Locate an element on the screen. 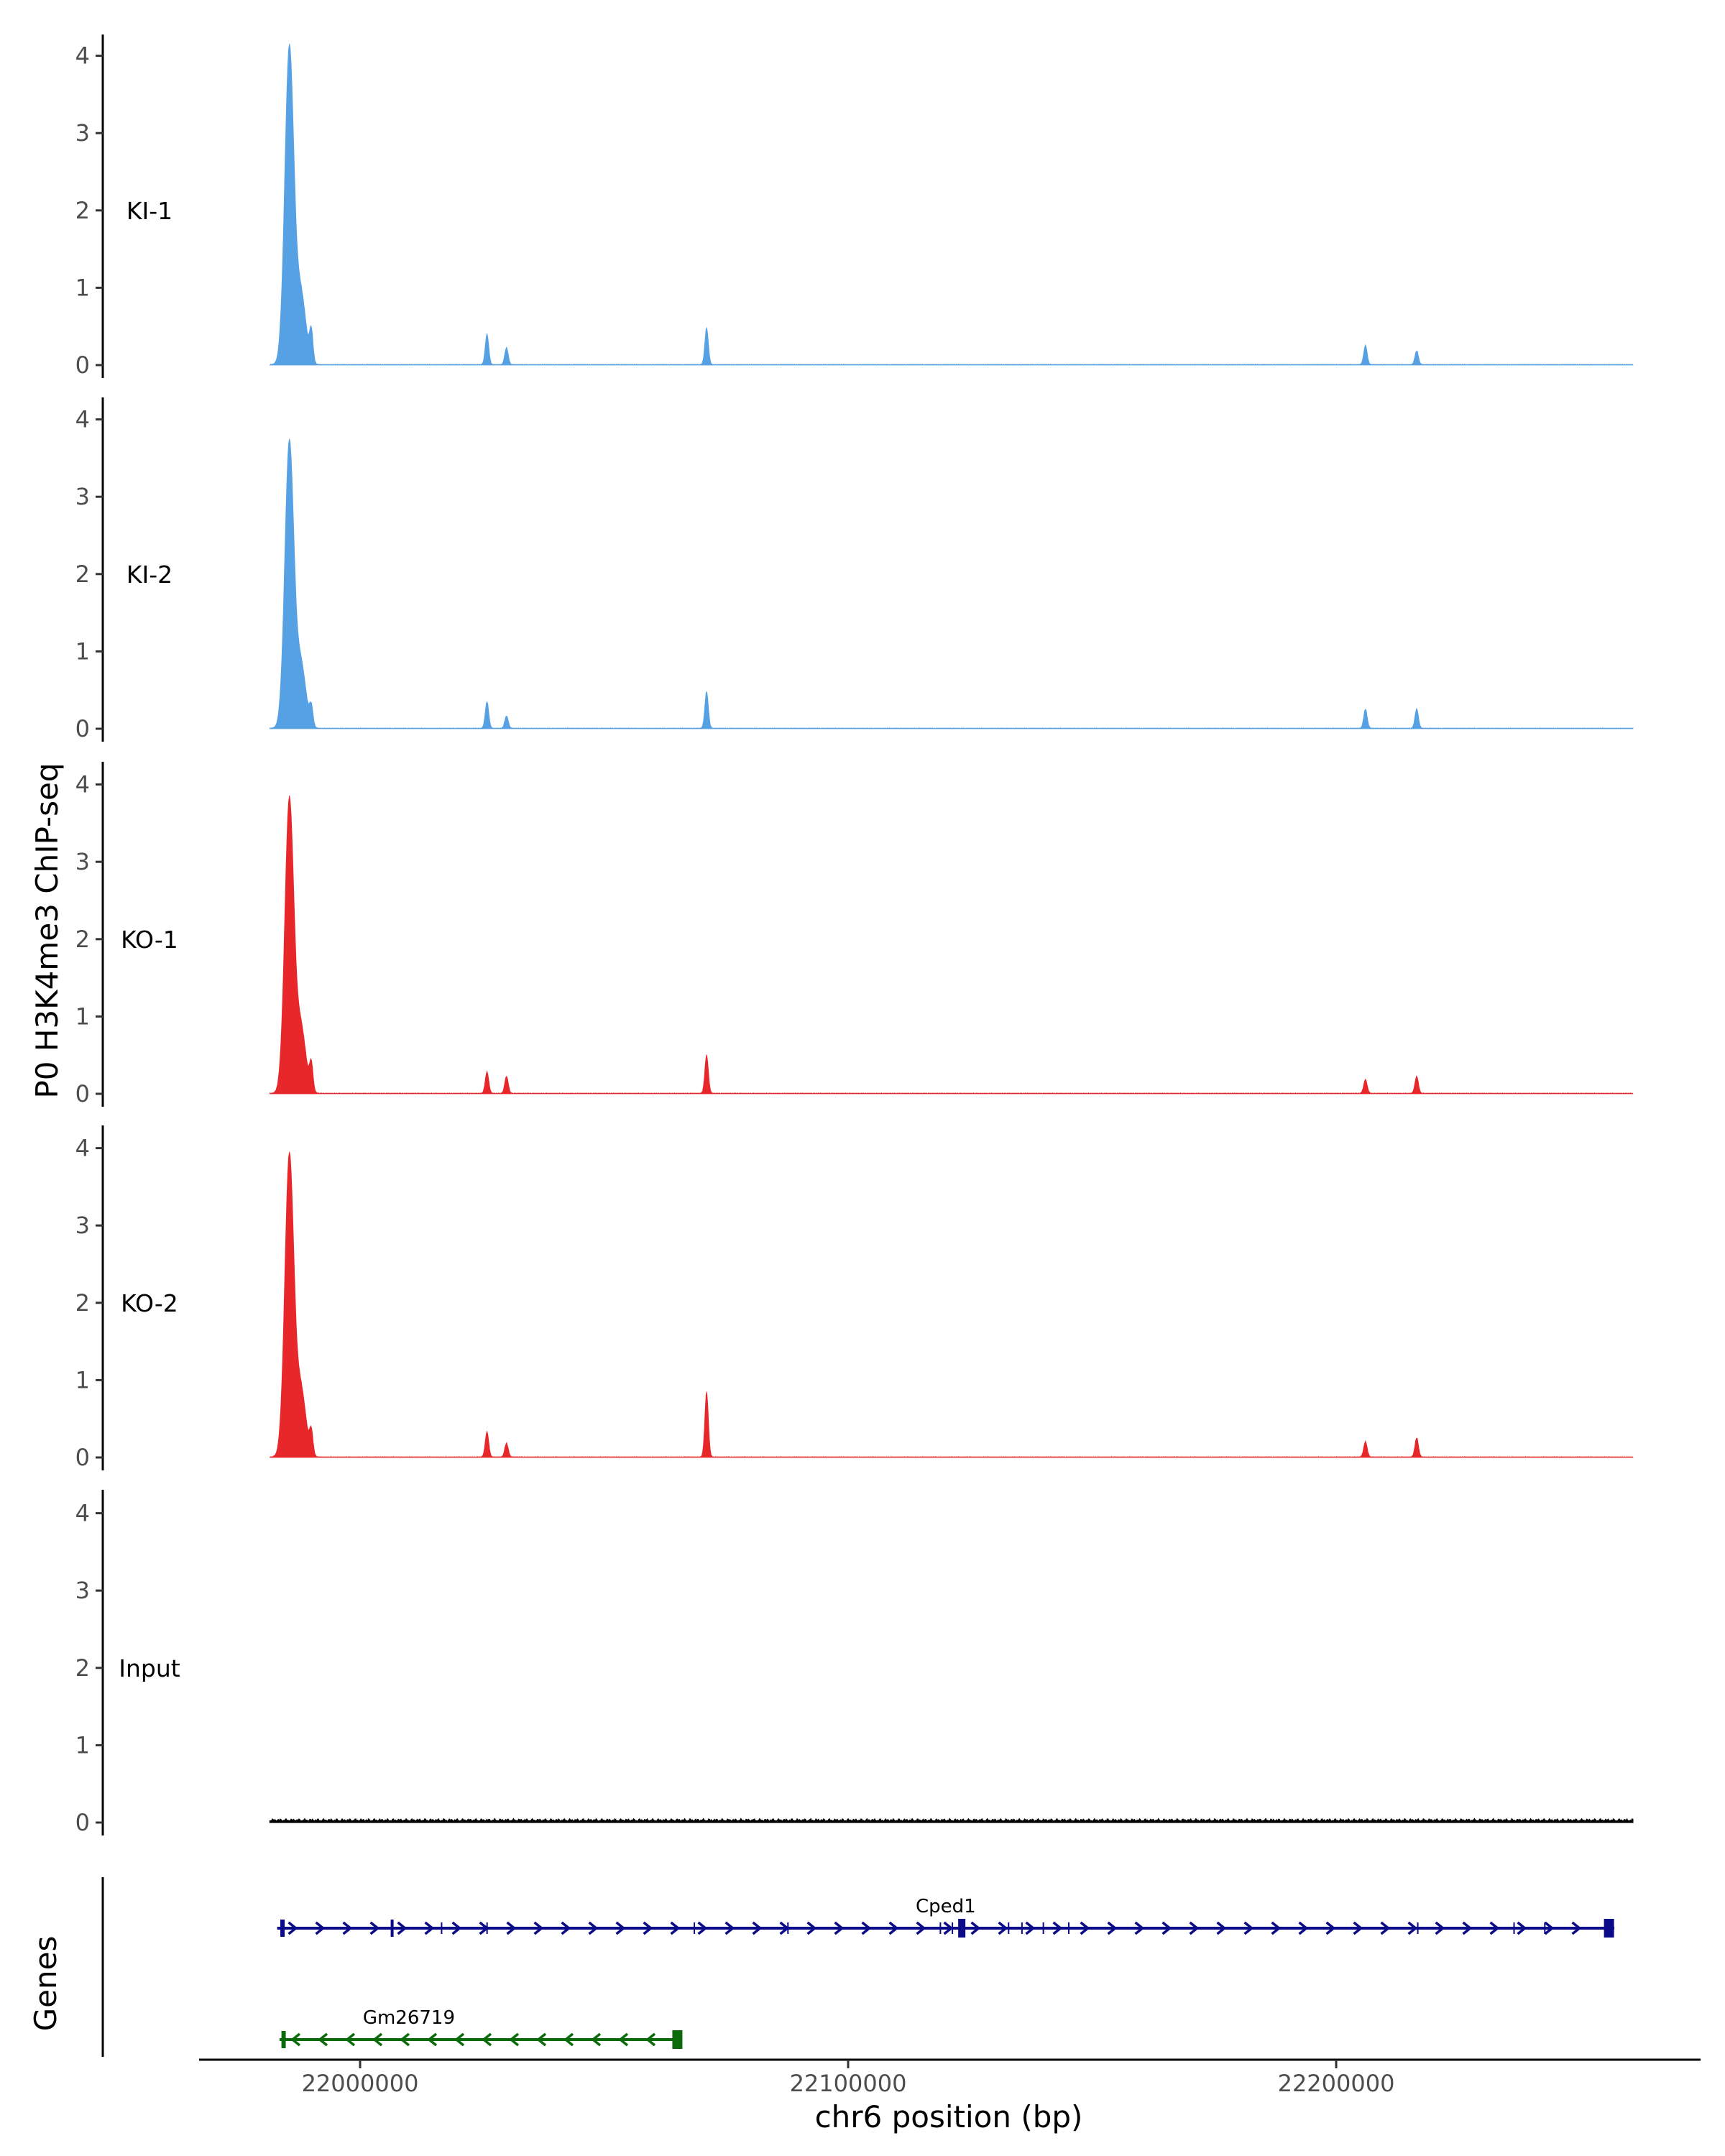 The height and width of the screenshot is (2156, 1725). y-tick-label-ki-1: 4 is located at coordinates (82, 56).